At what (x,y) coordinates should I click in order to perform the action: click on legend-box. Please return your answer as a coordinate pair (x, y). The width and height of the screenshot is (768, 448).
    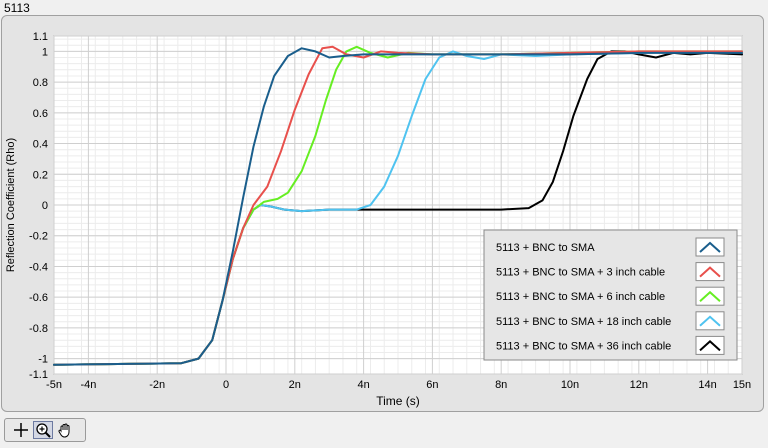
    Looking at the image, I should click on (610, 295).